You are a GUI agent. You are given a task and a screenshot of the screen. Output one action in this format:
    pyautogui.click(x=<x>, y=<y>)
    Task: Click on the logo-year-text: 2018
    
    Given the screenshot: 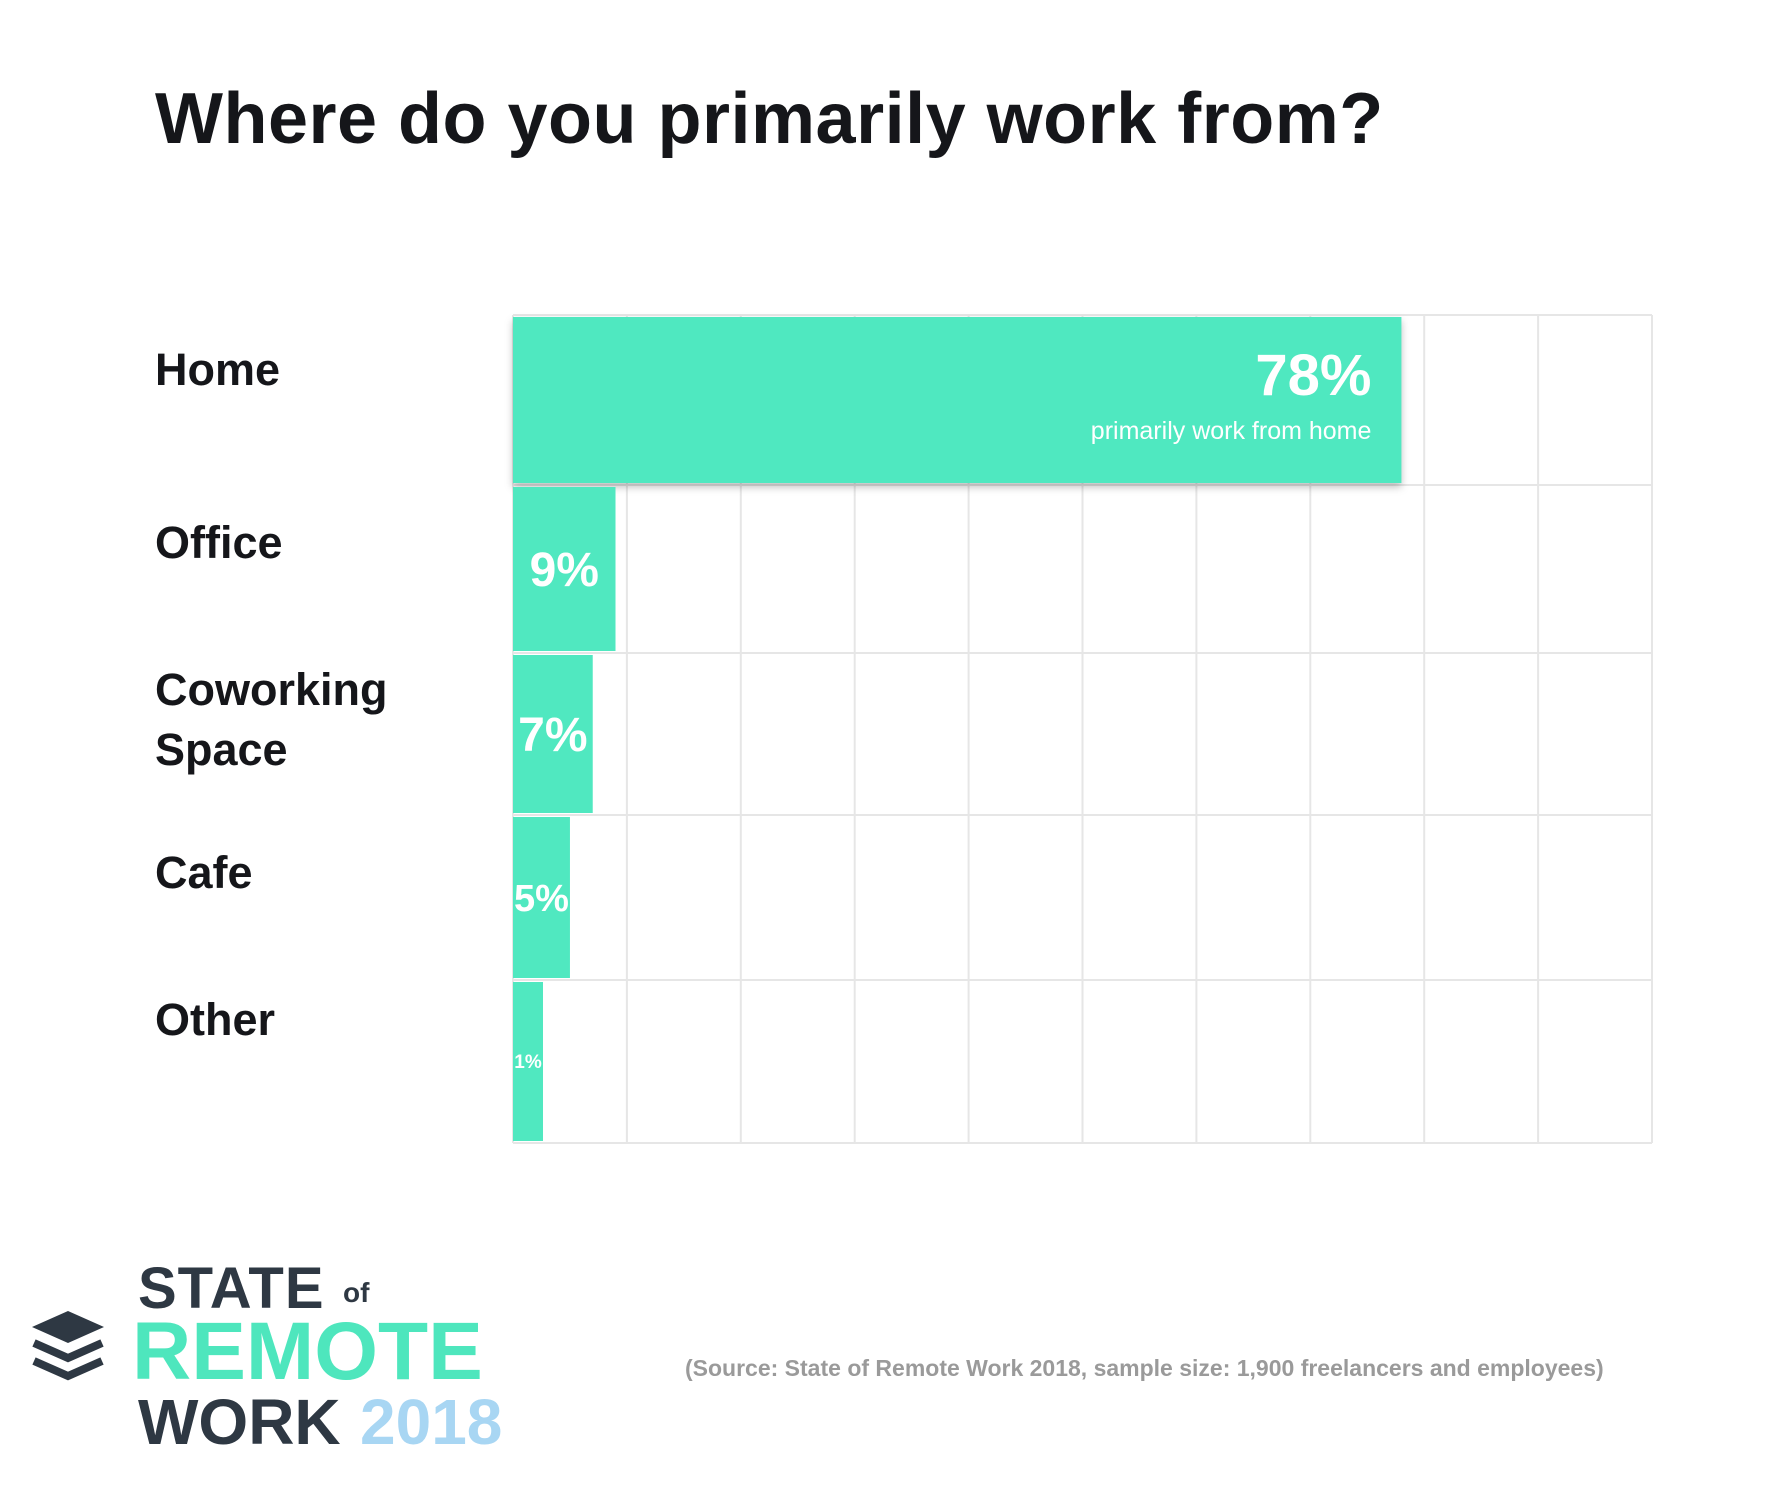 What is the action you would take?
    pyautogui.click(x=431, y=1422)
    